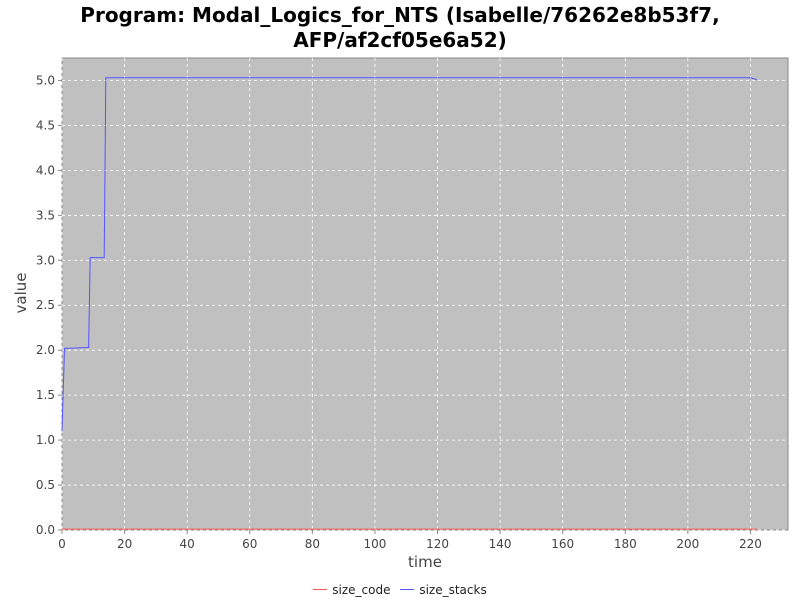  Describe the element at coordinates (400, 40) in the screenshot. I see `chart-title-line-2: AFP/af2cf05e6a52)` at that location.